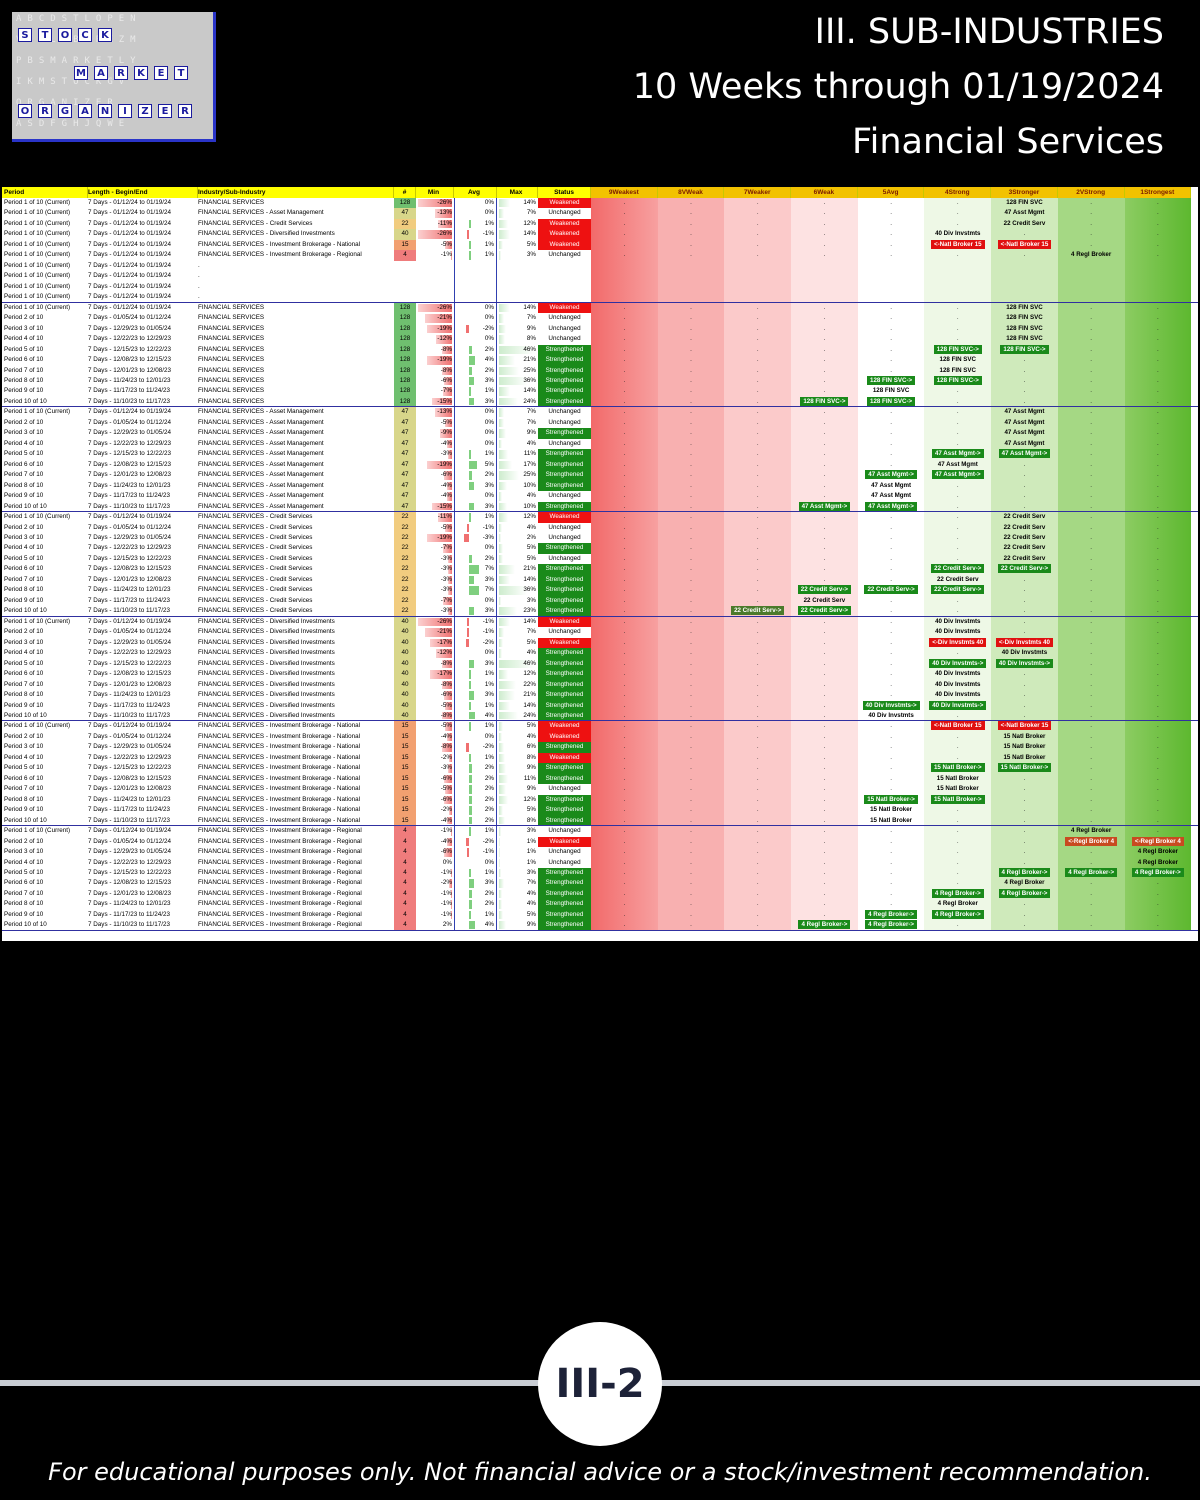  I want to click on cell-min: -6%, so click(435, 852).